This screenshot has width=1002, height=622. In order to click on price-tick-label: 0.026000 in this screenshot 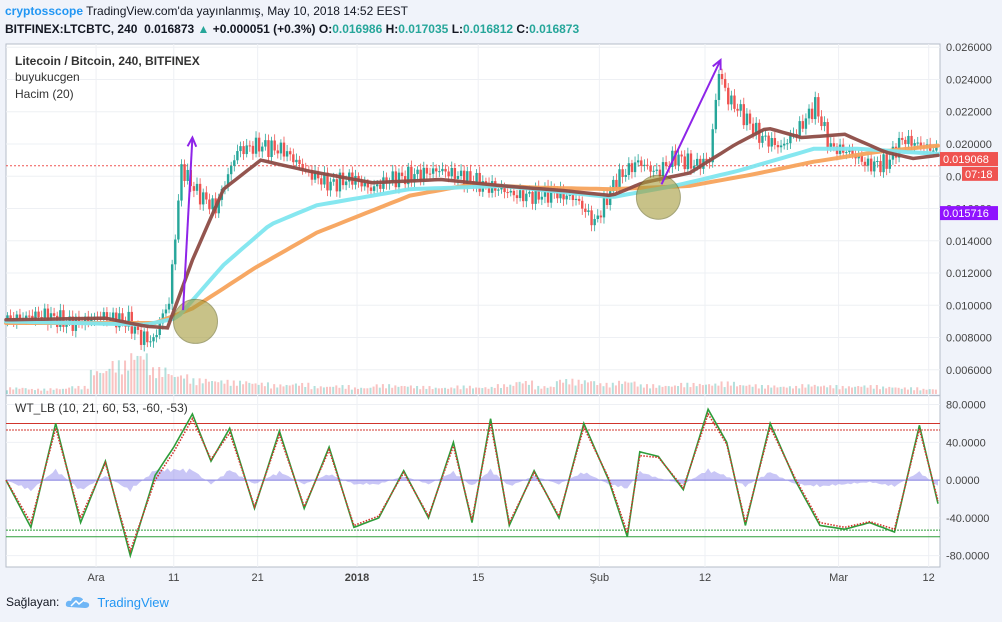, I will do `click(969, 48)`.